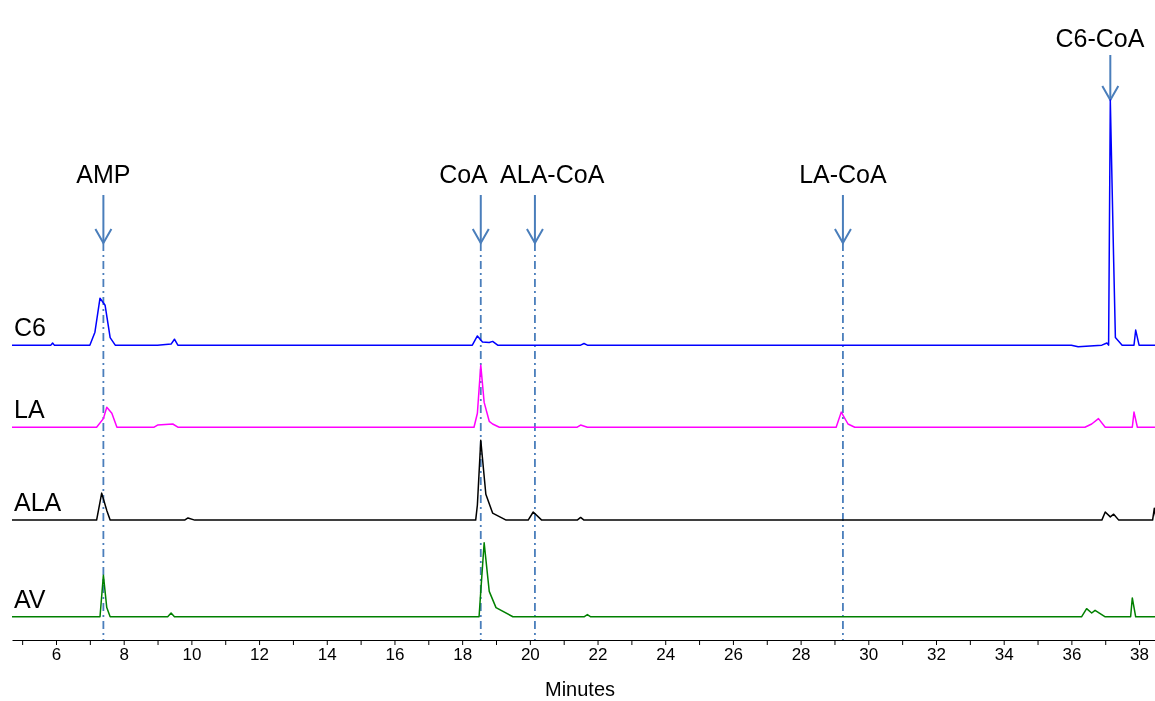 Image resolution: width=1155 pixels, height=701 pixels. Describe the element at coordinates (124, 655) in the screenshot. I see `x-tick-label: 8` at that location.